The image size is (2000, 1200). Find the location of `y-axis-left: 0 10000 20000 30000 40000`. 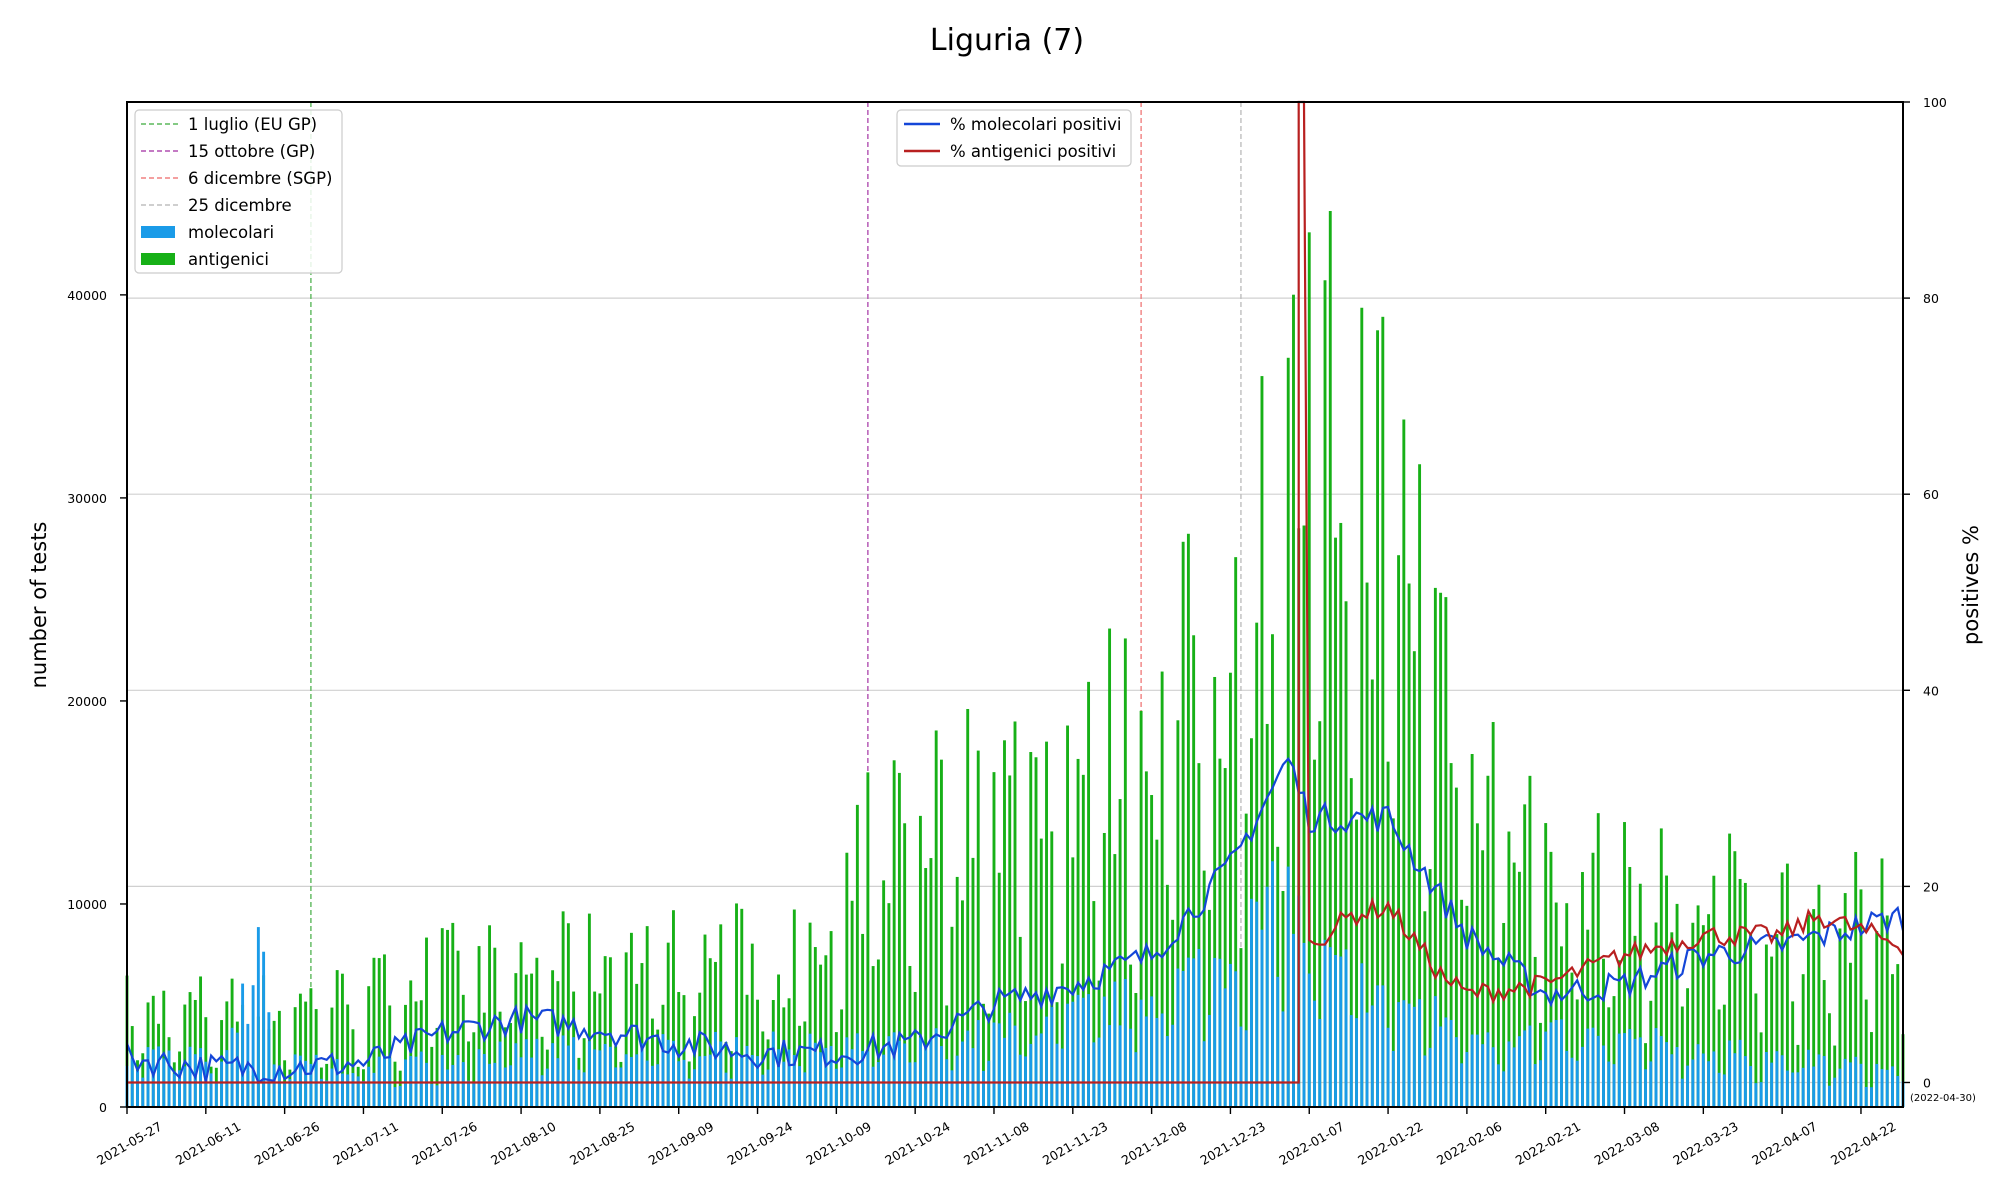

y-axis-left: 0 10000 20000 30000 40000 is located at coordinates (97, 701).